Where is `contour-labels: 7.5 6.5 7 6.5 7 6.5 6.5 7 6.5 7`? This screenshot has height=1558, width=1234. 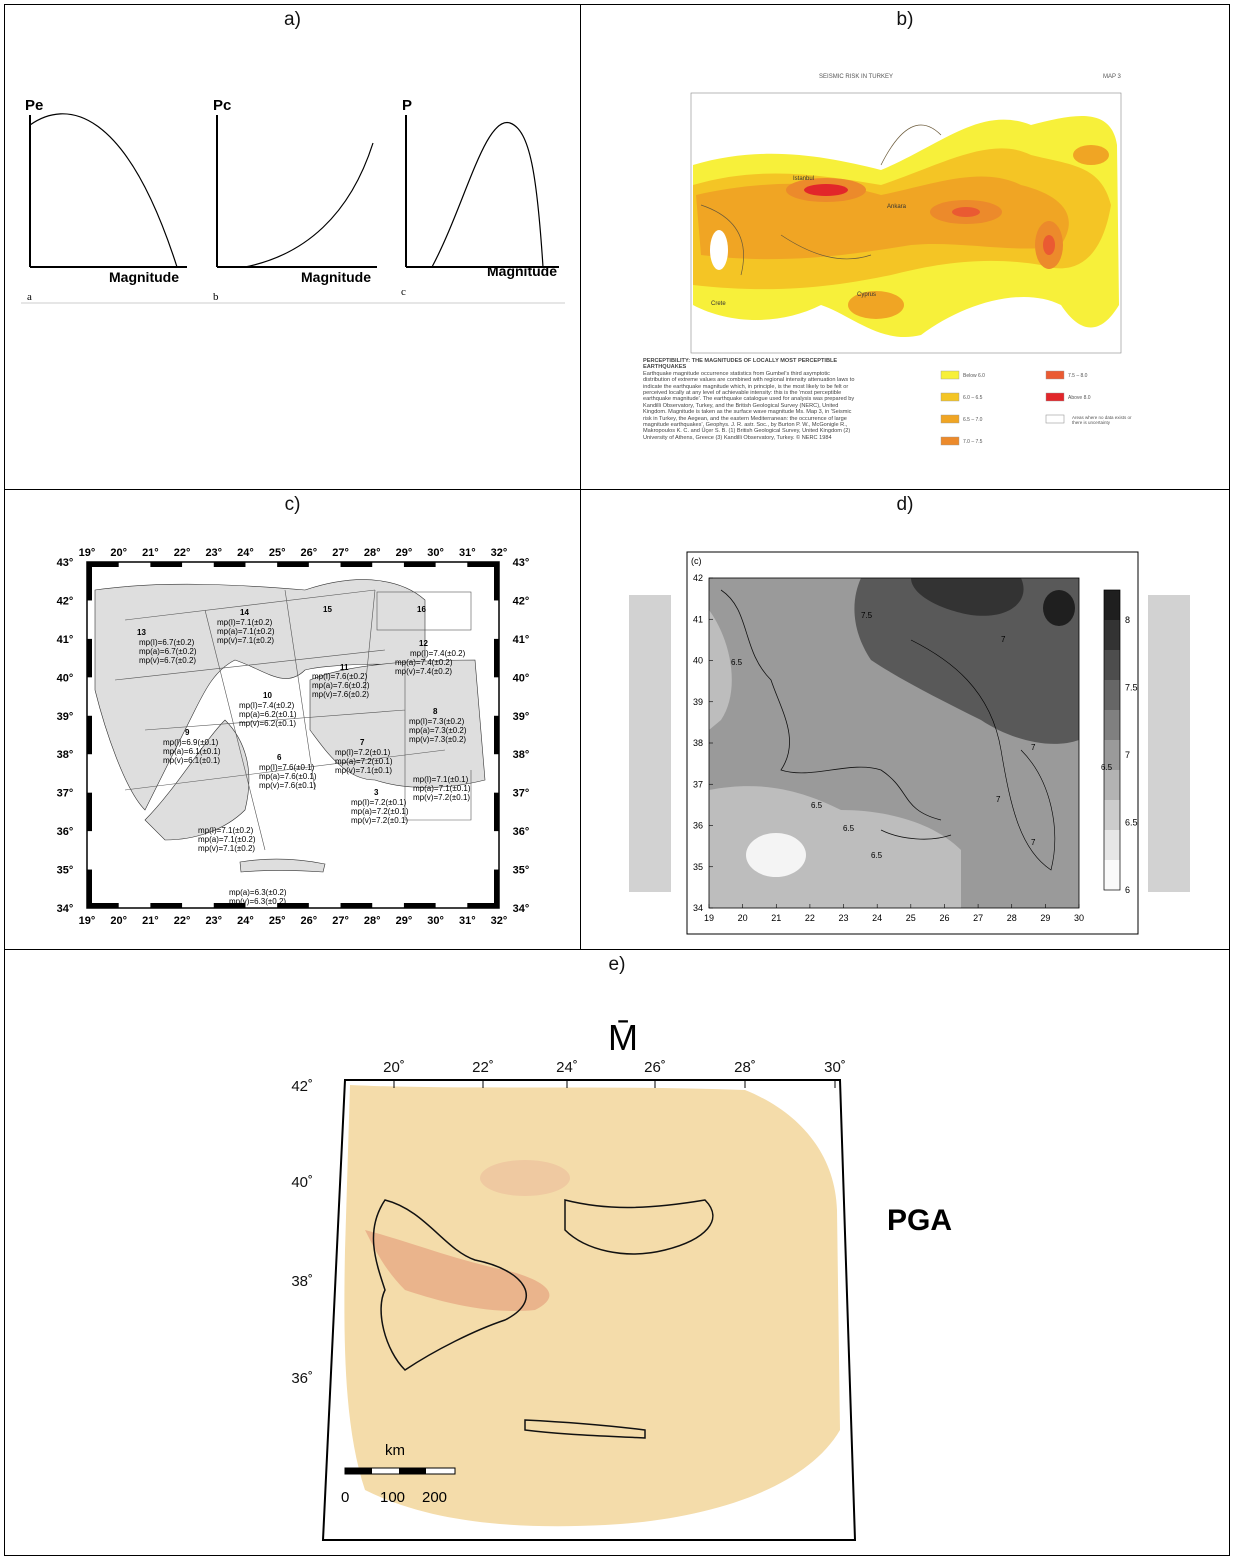 contour-labels: 7.5 6.5 7 6.5 7 6.5 6.5 7 6.5 7 is located at coordinates (922, 735).